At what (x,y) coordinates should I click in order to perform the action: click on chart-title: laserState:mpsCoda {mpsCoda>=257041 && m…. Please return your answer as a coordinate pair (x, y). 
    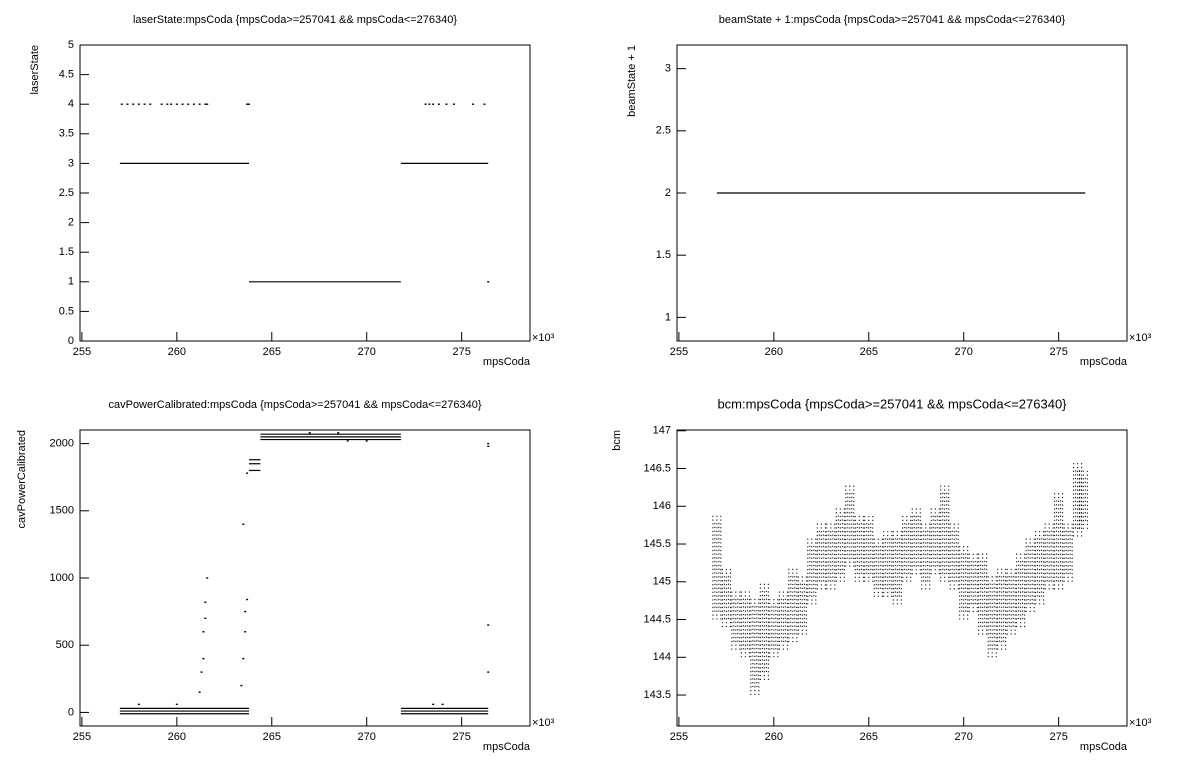
    Looking at the image, I should click on (295, 20).